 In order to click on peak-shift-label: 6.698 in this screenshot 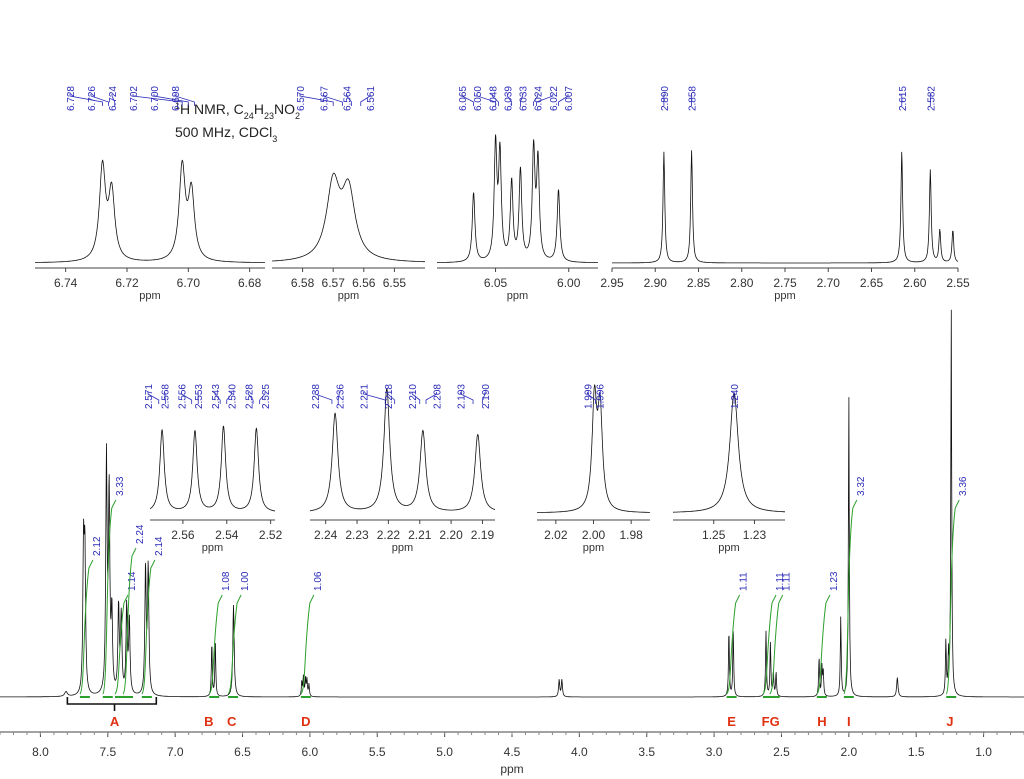, I will do `click(176, 98)`.